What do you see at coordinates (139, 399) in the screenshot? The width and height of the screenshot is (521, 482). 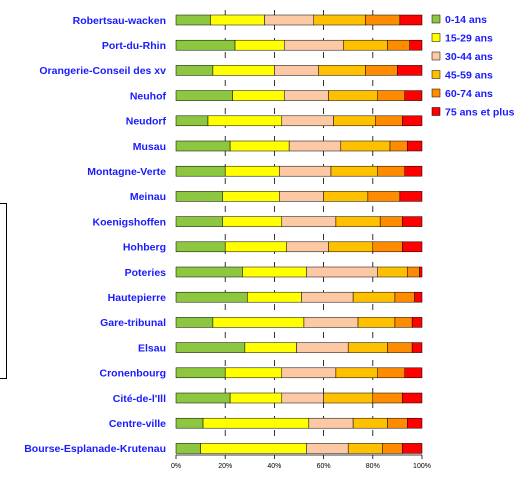 I see `category-label: Cité-de-l'Ill` at bounding box center [139, 399].